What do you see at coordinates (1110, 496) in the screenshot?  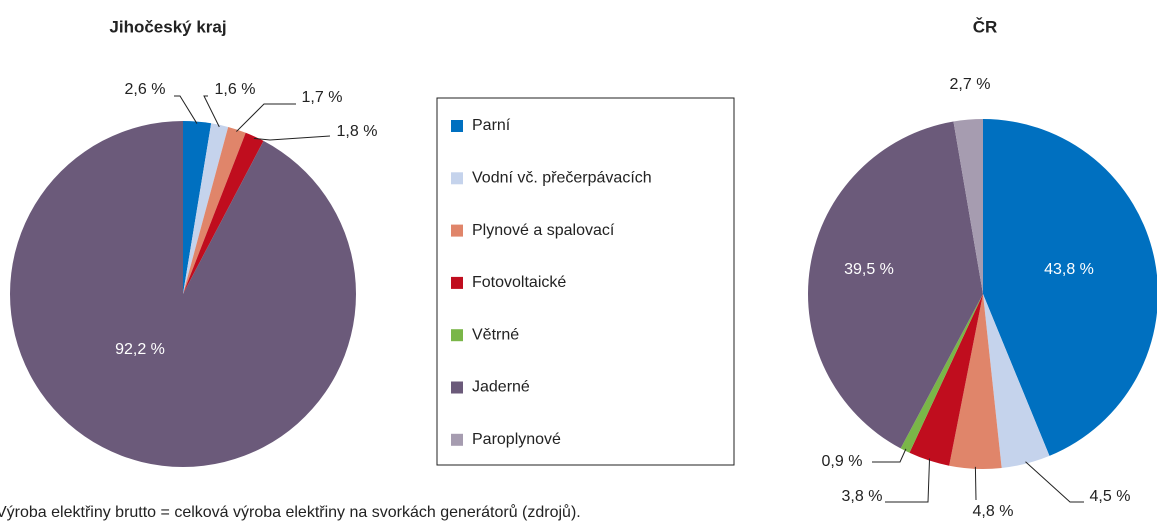 I see `data-label: 4,5 %` at bounding box center [1110, 496].